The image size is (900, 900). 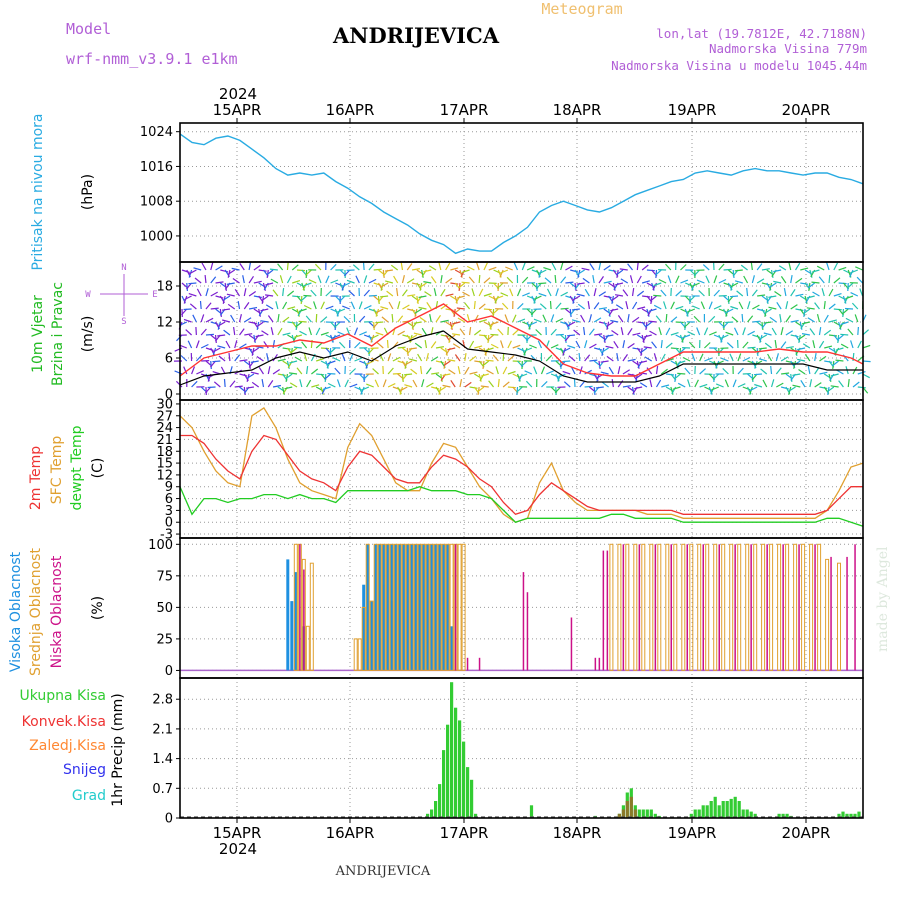 I want to click on day-label-top: 18APR, so click(x=577, y=110).